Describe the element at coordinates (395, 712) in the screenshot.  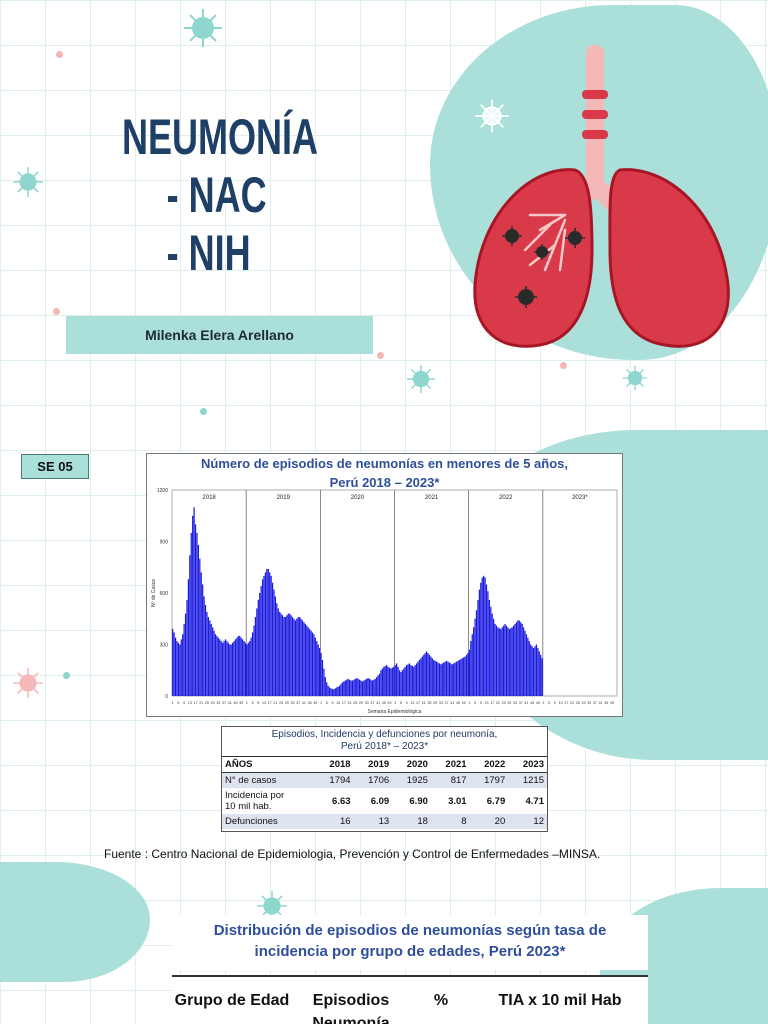
I see `x-axis-label: Semana Epidemiológica` at that location.